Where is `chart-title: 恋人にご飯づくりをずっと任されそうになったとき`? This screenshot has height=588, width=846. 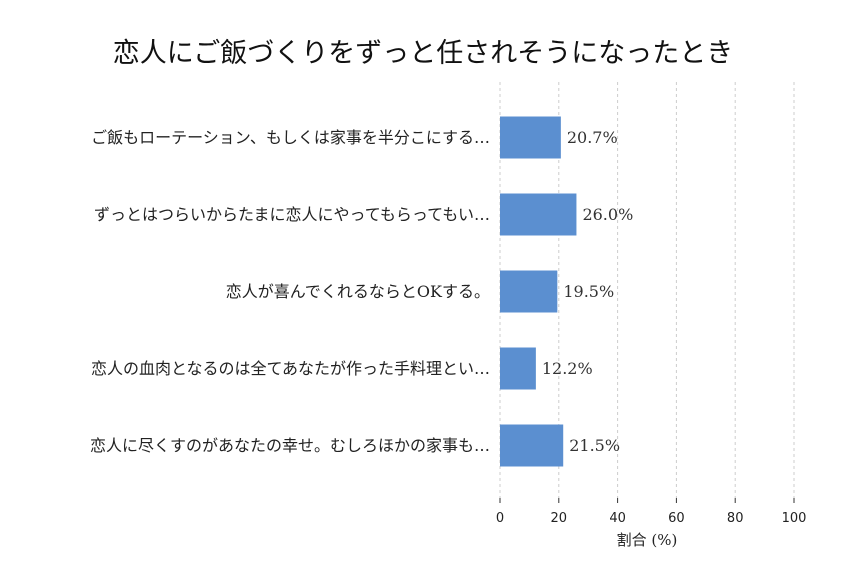
chart-title: 恋人にご飯づくりをずっと任されそうになったとき is located at coordinates (423, 53).